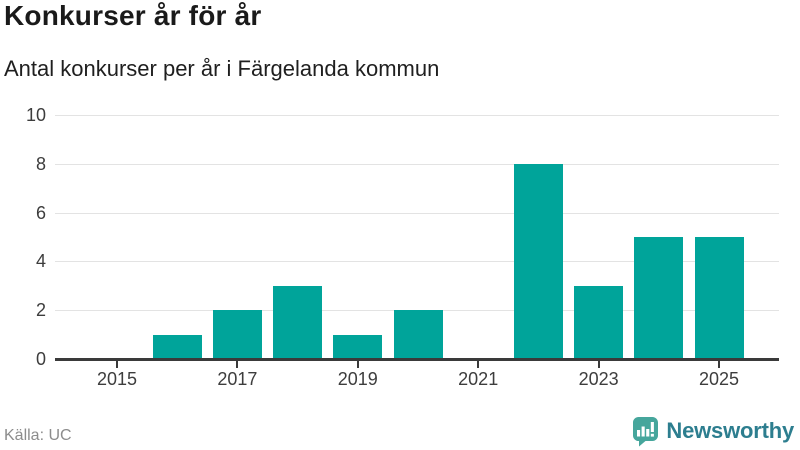  What do you see at coordinates (40, 163) in the screenshot?
I see `y-tick-label-8: 8` at bounding box center [40, 163].